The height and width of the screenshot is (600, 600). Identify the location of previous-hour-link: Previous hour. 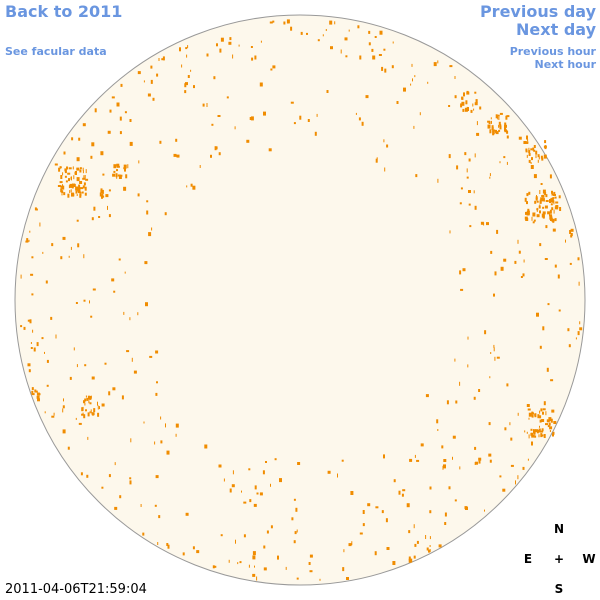
(552, 51).